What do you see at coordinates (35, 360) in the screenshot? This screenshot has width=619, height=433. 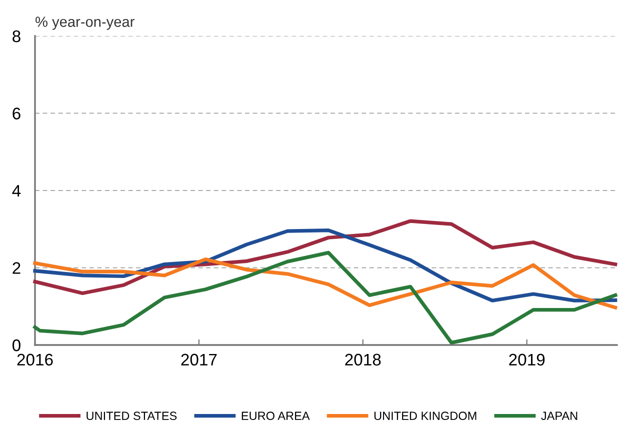 I see `x-tick-label: 2016` at bounding box center [35, 360].